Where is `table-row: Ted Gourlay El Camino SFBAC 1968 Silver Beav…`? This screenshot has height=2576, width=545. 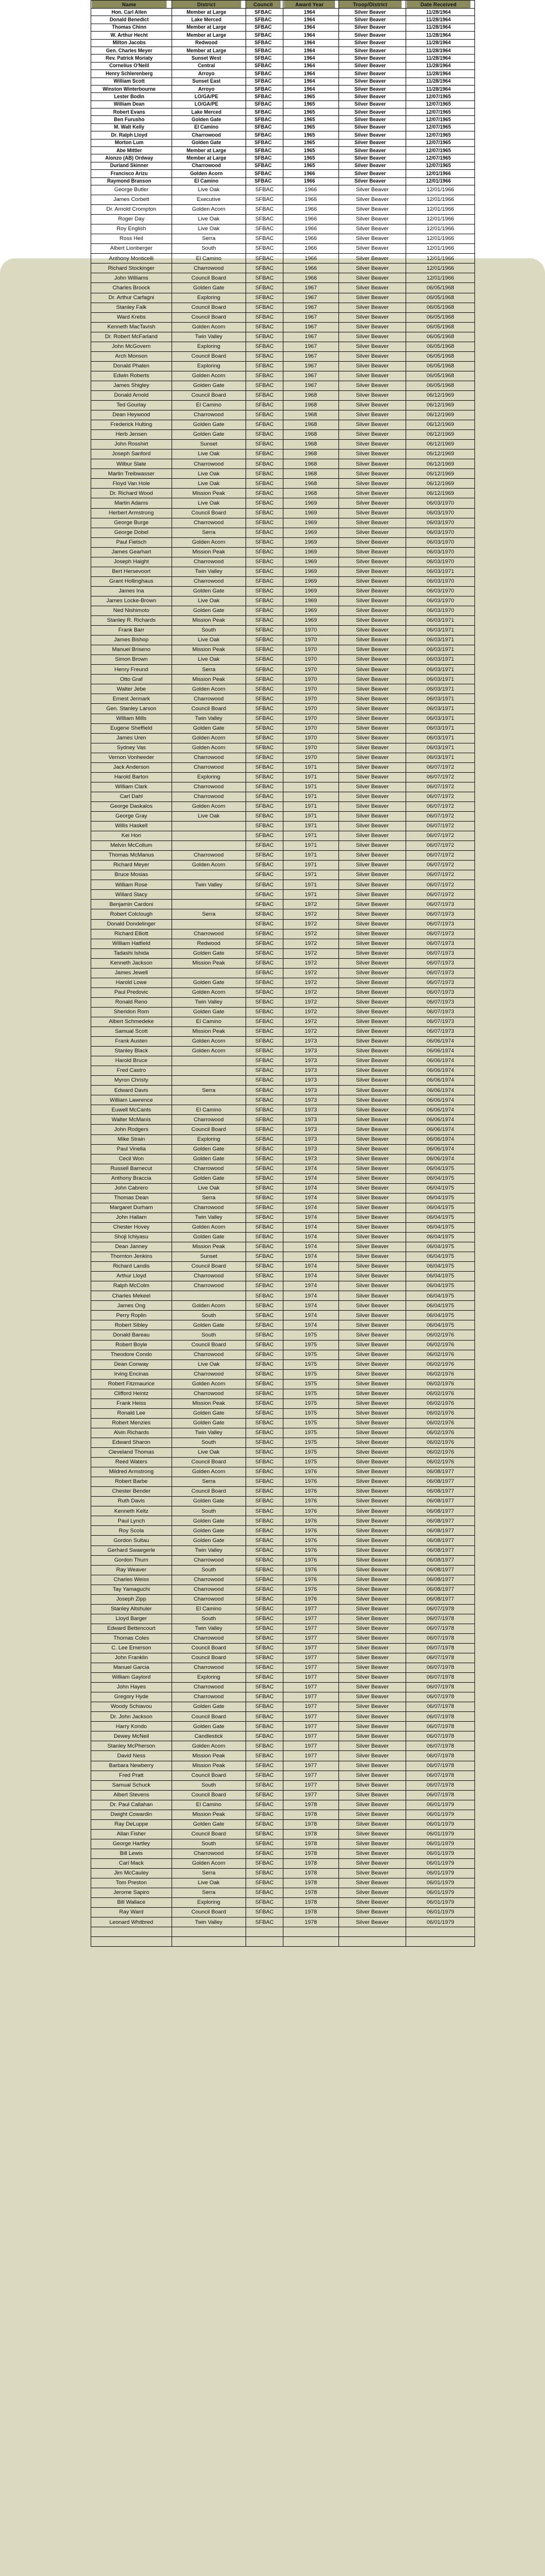 table-row: Ted Gourlay El Camino SFBAC 1968 Silver Beav… is located at coordinates (283, 405).